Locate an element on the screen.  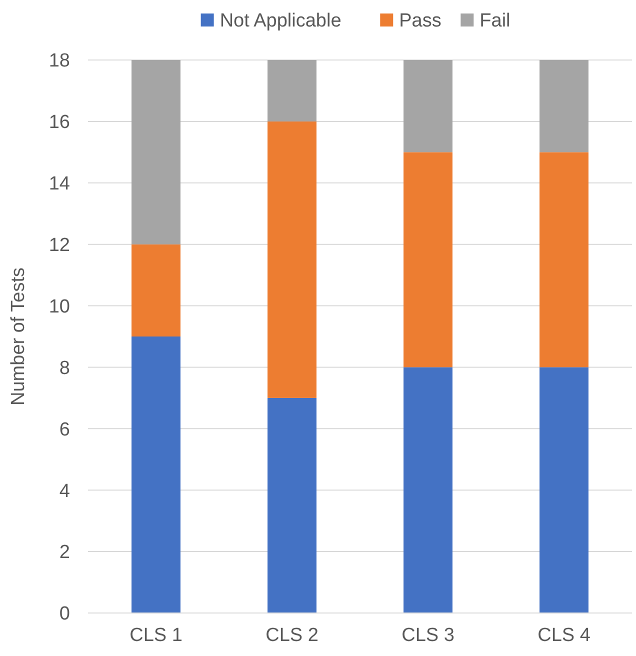
y-tick-label: 12 is located at coordinates (59, 245).